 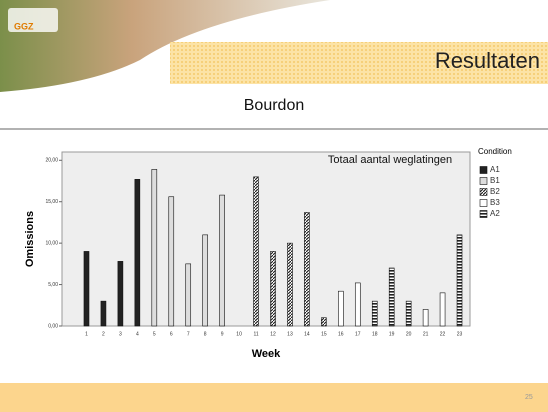 What do you see at coordinates (274, 105) in the screenshot?
I see `slide-subtitle: Bourdon` at bounding box center [274, 105].